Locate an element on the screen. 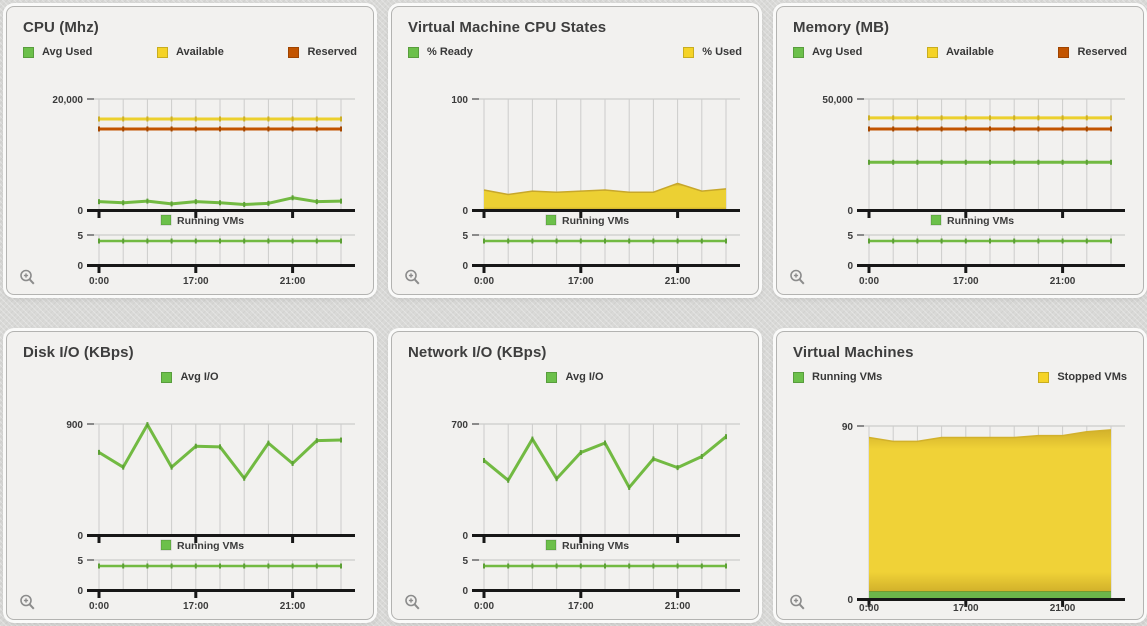 The height and width of the screenshot is (626, 1147). vm-cpu-states-chart: 100 0 Running VMs 5 0 0:00 17:00 21:00 is located at coordinates (574, 184).